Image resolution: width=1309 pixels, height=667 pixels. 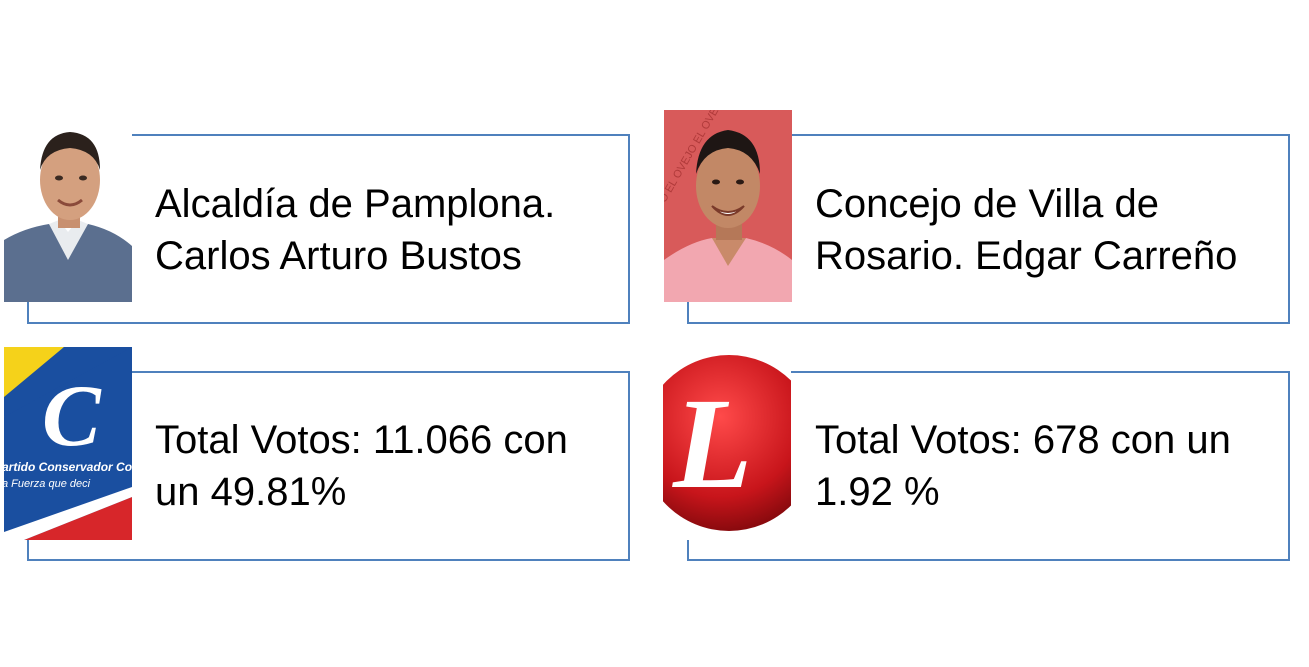 I want to click on liberal-letter: L, so click(x=712, y=444).